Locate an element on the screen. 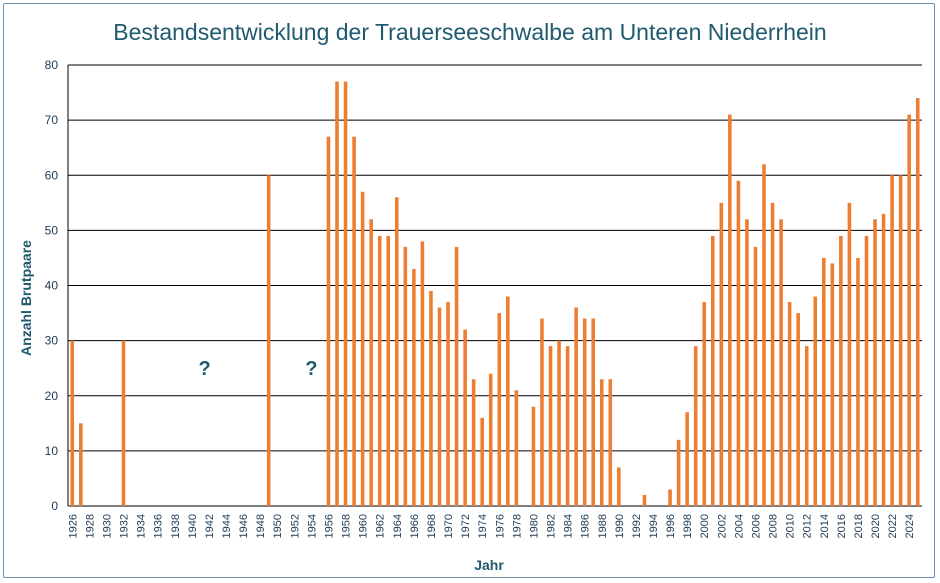  x-tick-1938: 1938 is located at coordinates (176, 526).